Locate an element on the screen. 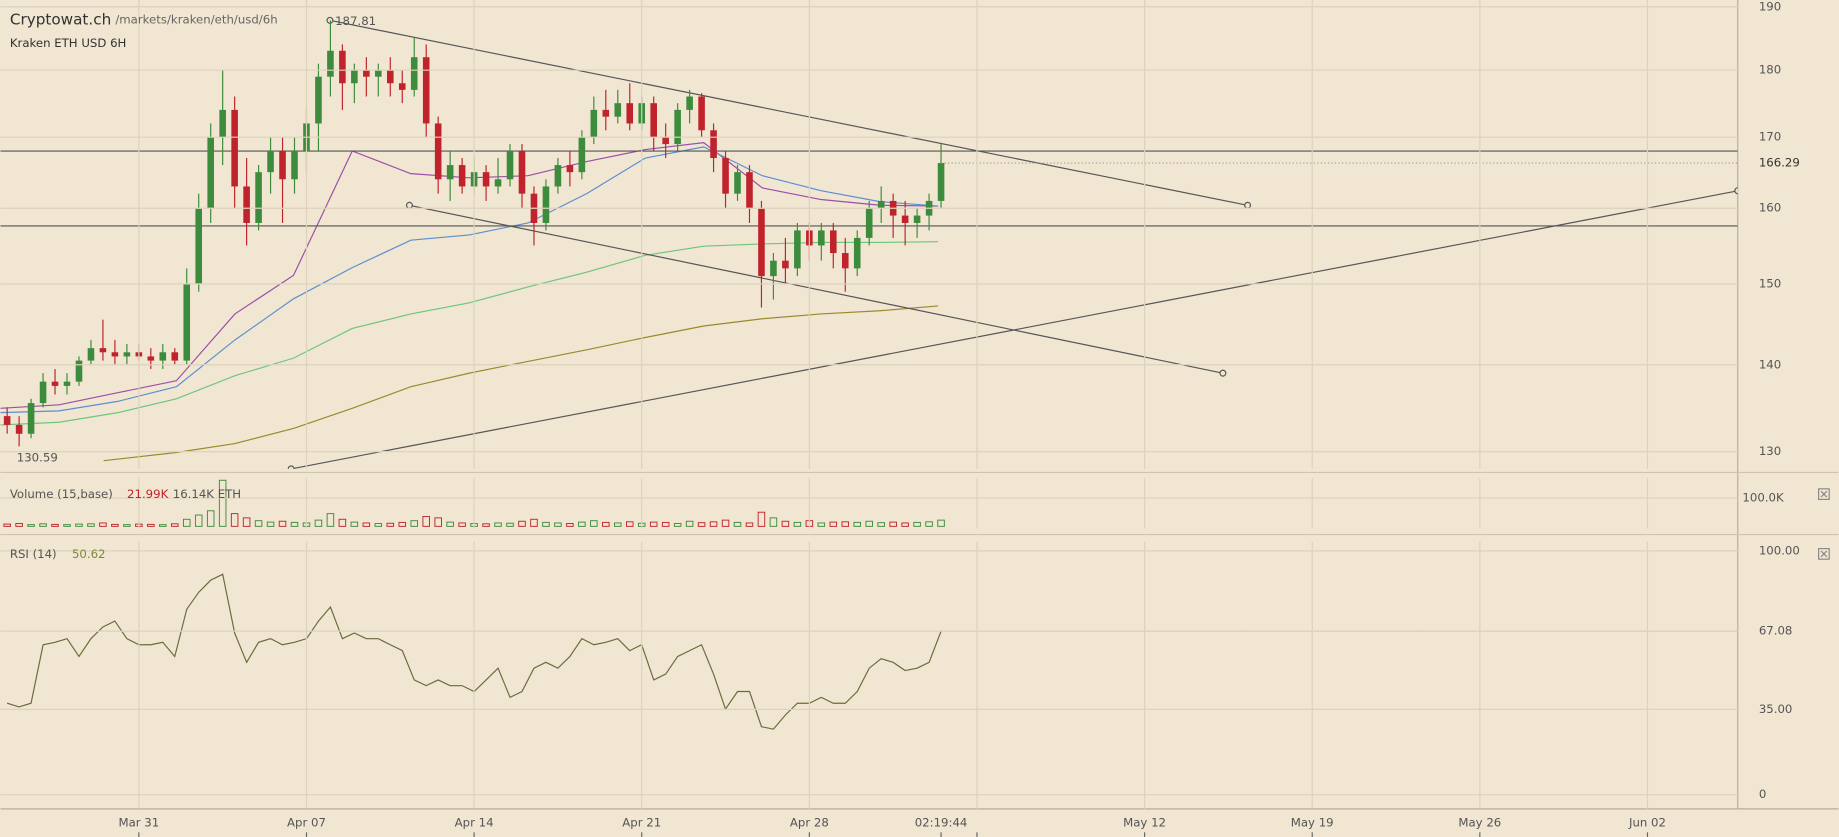 This screenshot has width=1839, height=837. x-tick-label: Jun 02 is located at coordinates (1647, 822).